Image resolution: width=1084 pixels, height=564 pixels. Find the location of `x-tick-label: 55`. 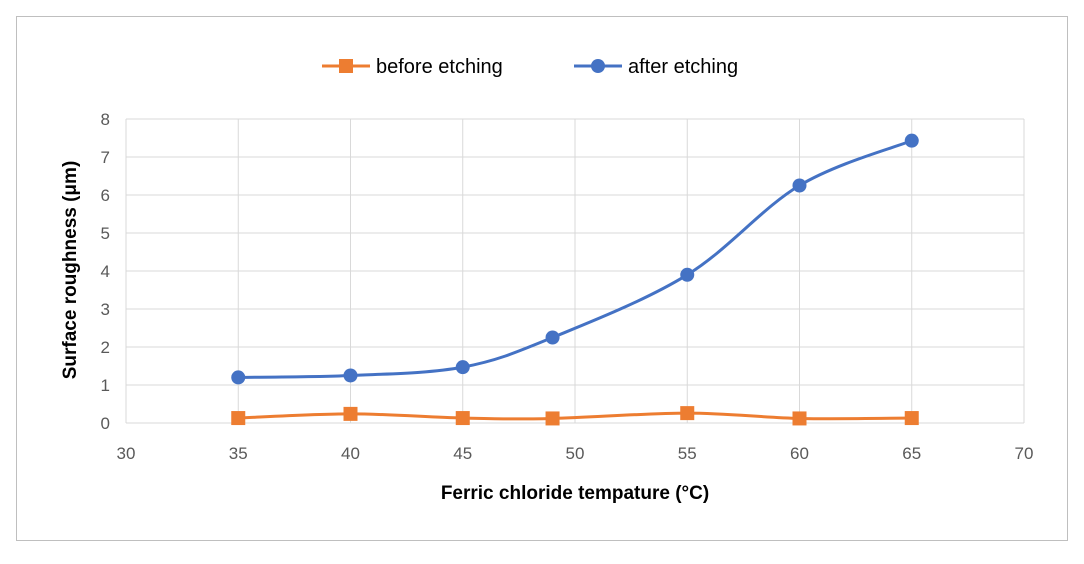

x-tick-label: 55 is located at coordinates (687, 453).